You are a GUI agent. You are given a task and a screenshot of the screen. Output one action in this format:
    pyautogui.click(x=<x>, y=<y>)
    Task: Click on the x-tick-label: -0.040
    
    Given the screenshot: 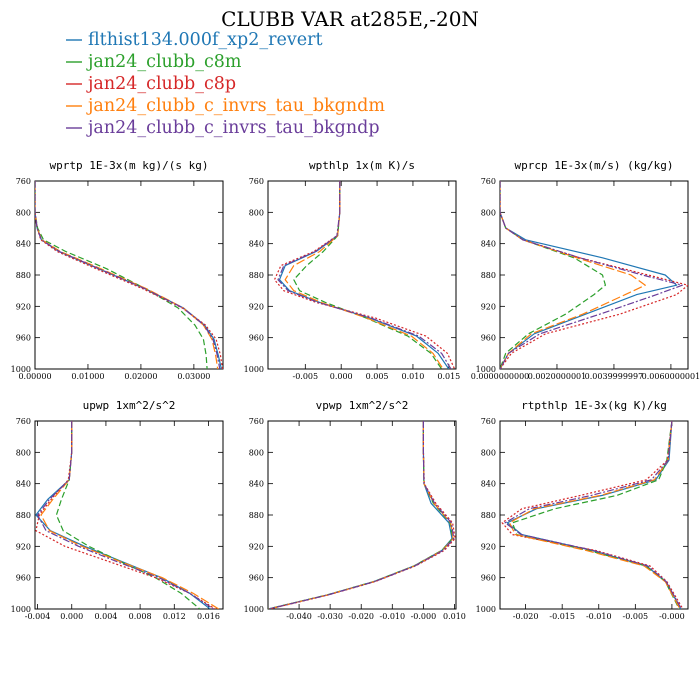 What is the action you would take?
    pyautogui.click(x=299, y=616)
    